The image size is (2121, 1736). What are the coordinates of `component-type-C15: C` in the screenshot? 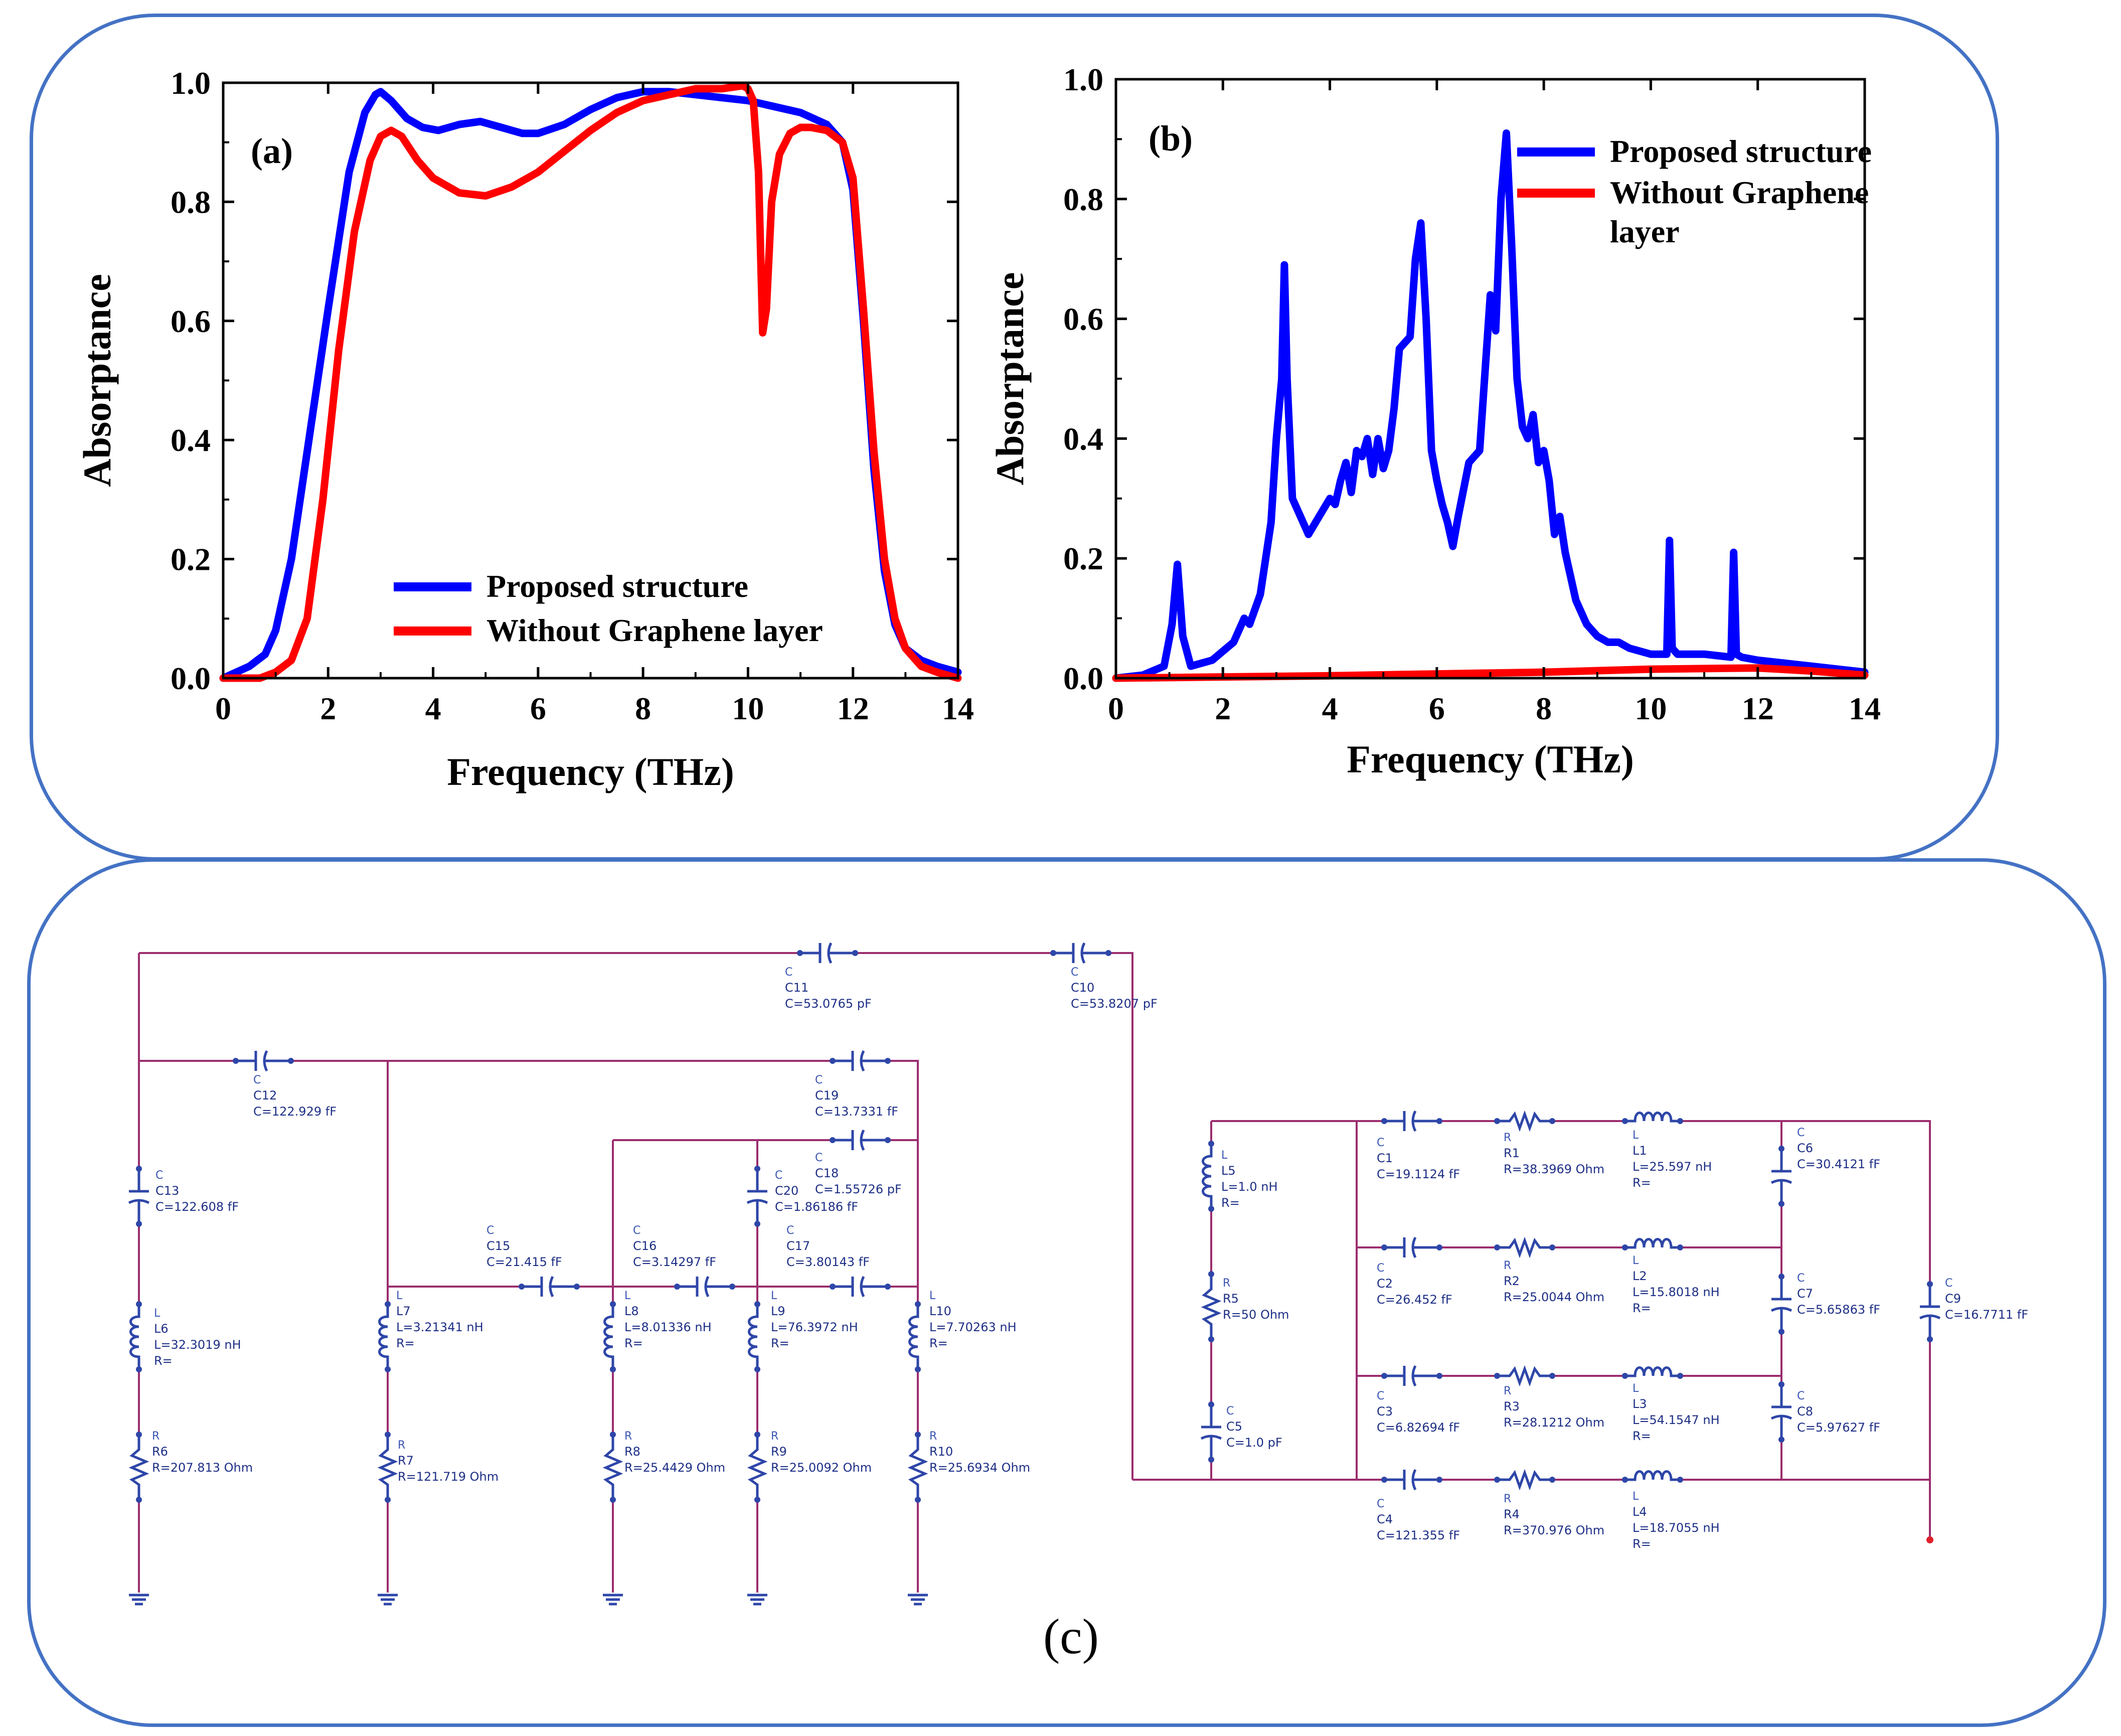 It's located at (490, 1230).